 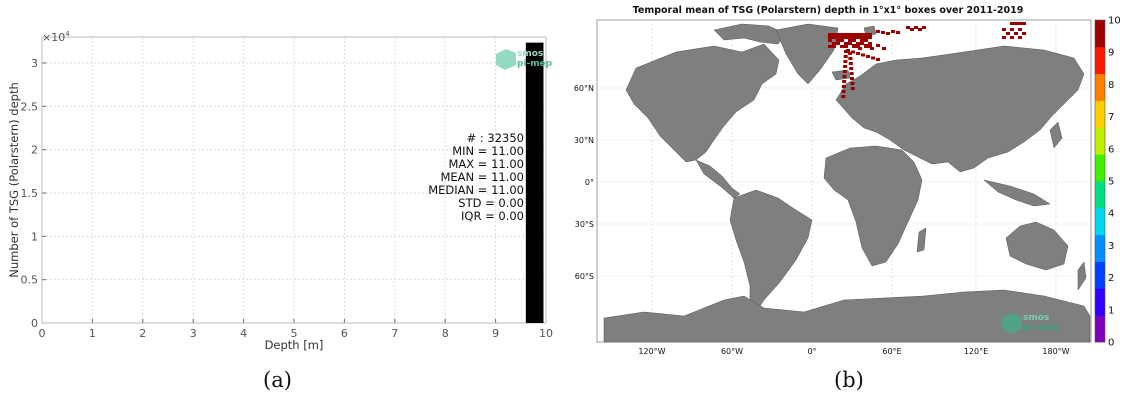 What do you see at coordinates (750, 34) in the screenshot?
I see `landmass-canadian-arctic` at bounding box center [750, 34].